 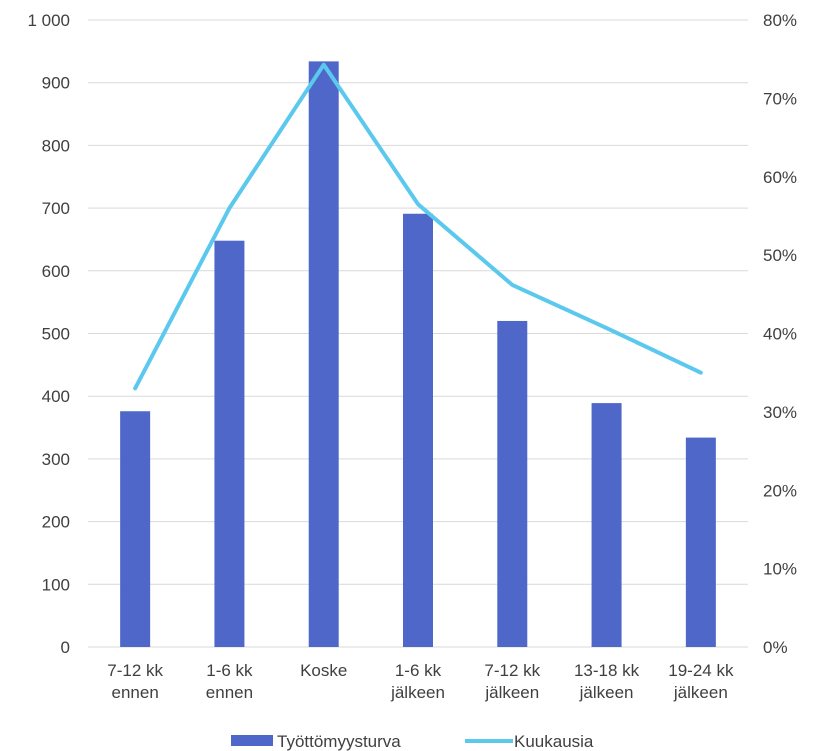 What do you see at coordinates (512, 681) in the screenshot?
I see `x-axis-tick-label: 7-12 kk jälkeen` at bounding box center [512, 681].